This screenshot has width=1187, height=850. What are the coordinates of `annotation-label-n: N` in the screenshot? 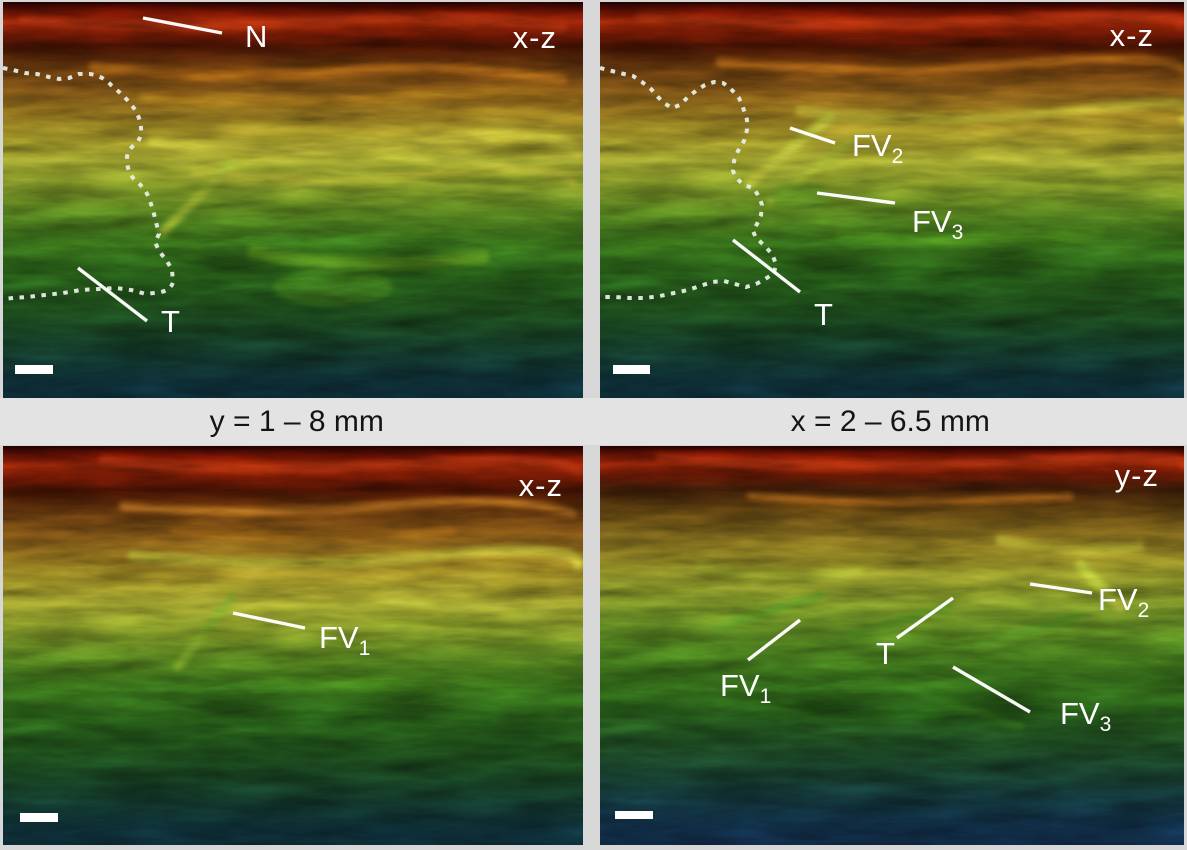 It's located at (256, 36).